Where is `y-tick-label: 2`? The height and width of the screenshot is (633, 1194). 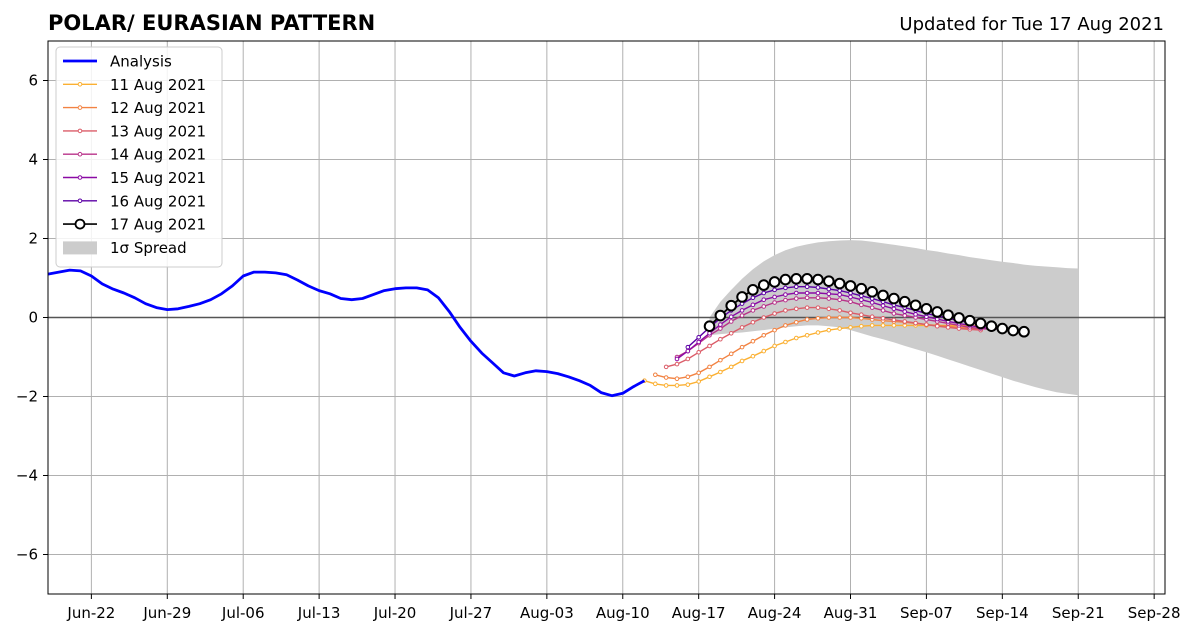 y-tick-label: 2 is located at coordinates (33, 239).